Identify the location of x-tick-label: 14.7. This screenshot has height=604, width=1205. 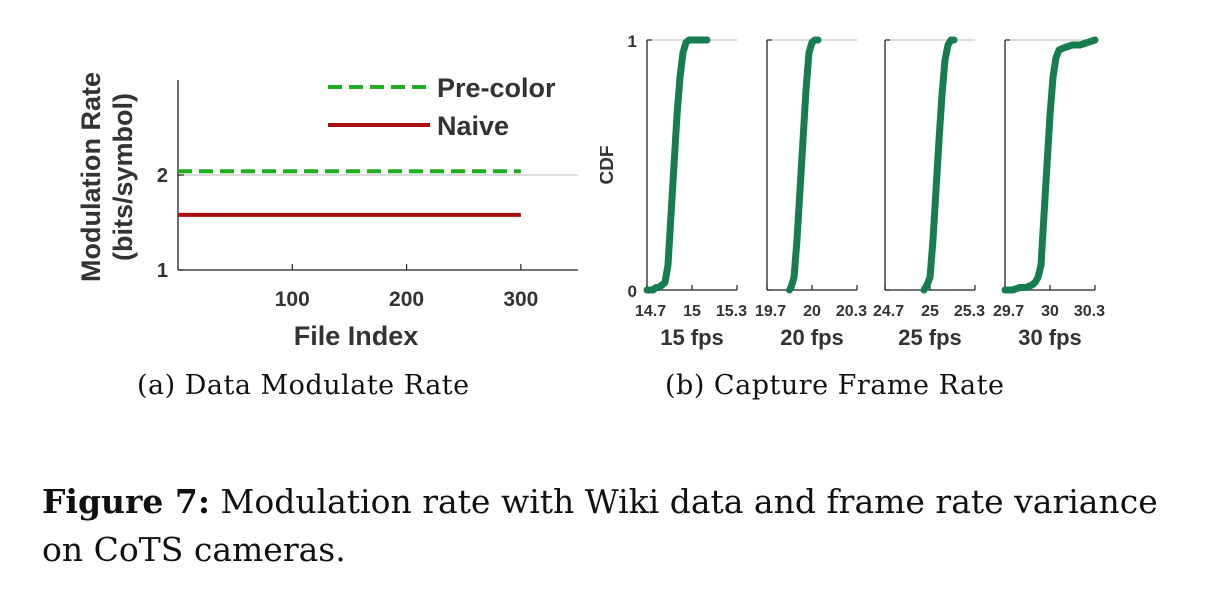
(650, 311).